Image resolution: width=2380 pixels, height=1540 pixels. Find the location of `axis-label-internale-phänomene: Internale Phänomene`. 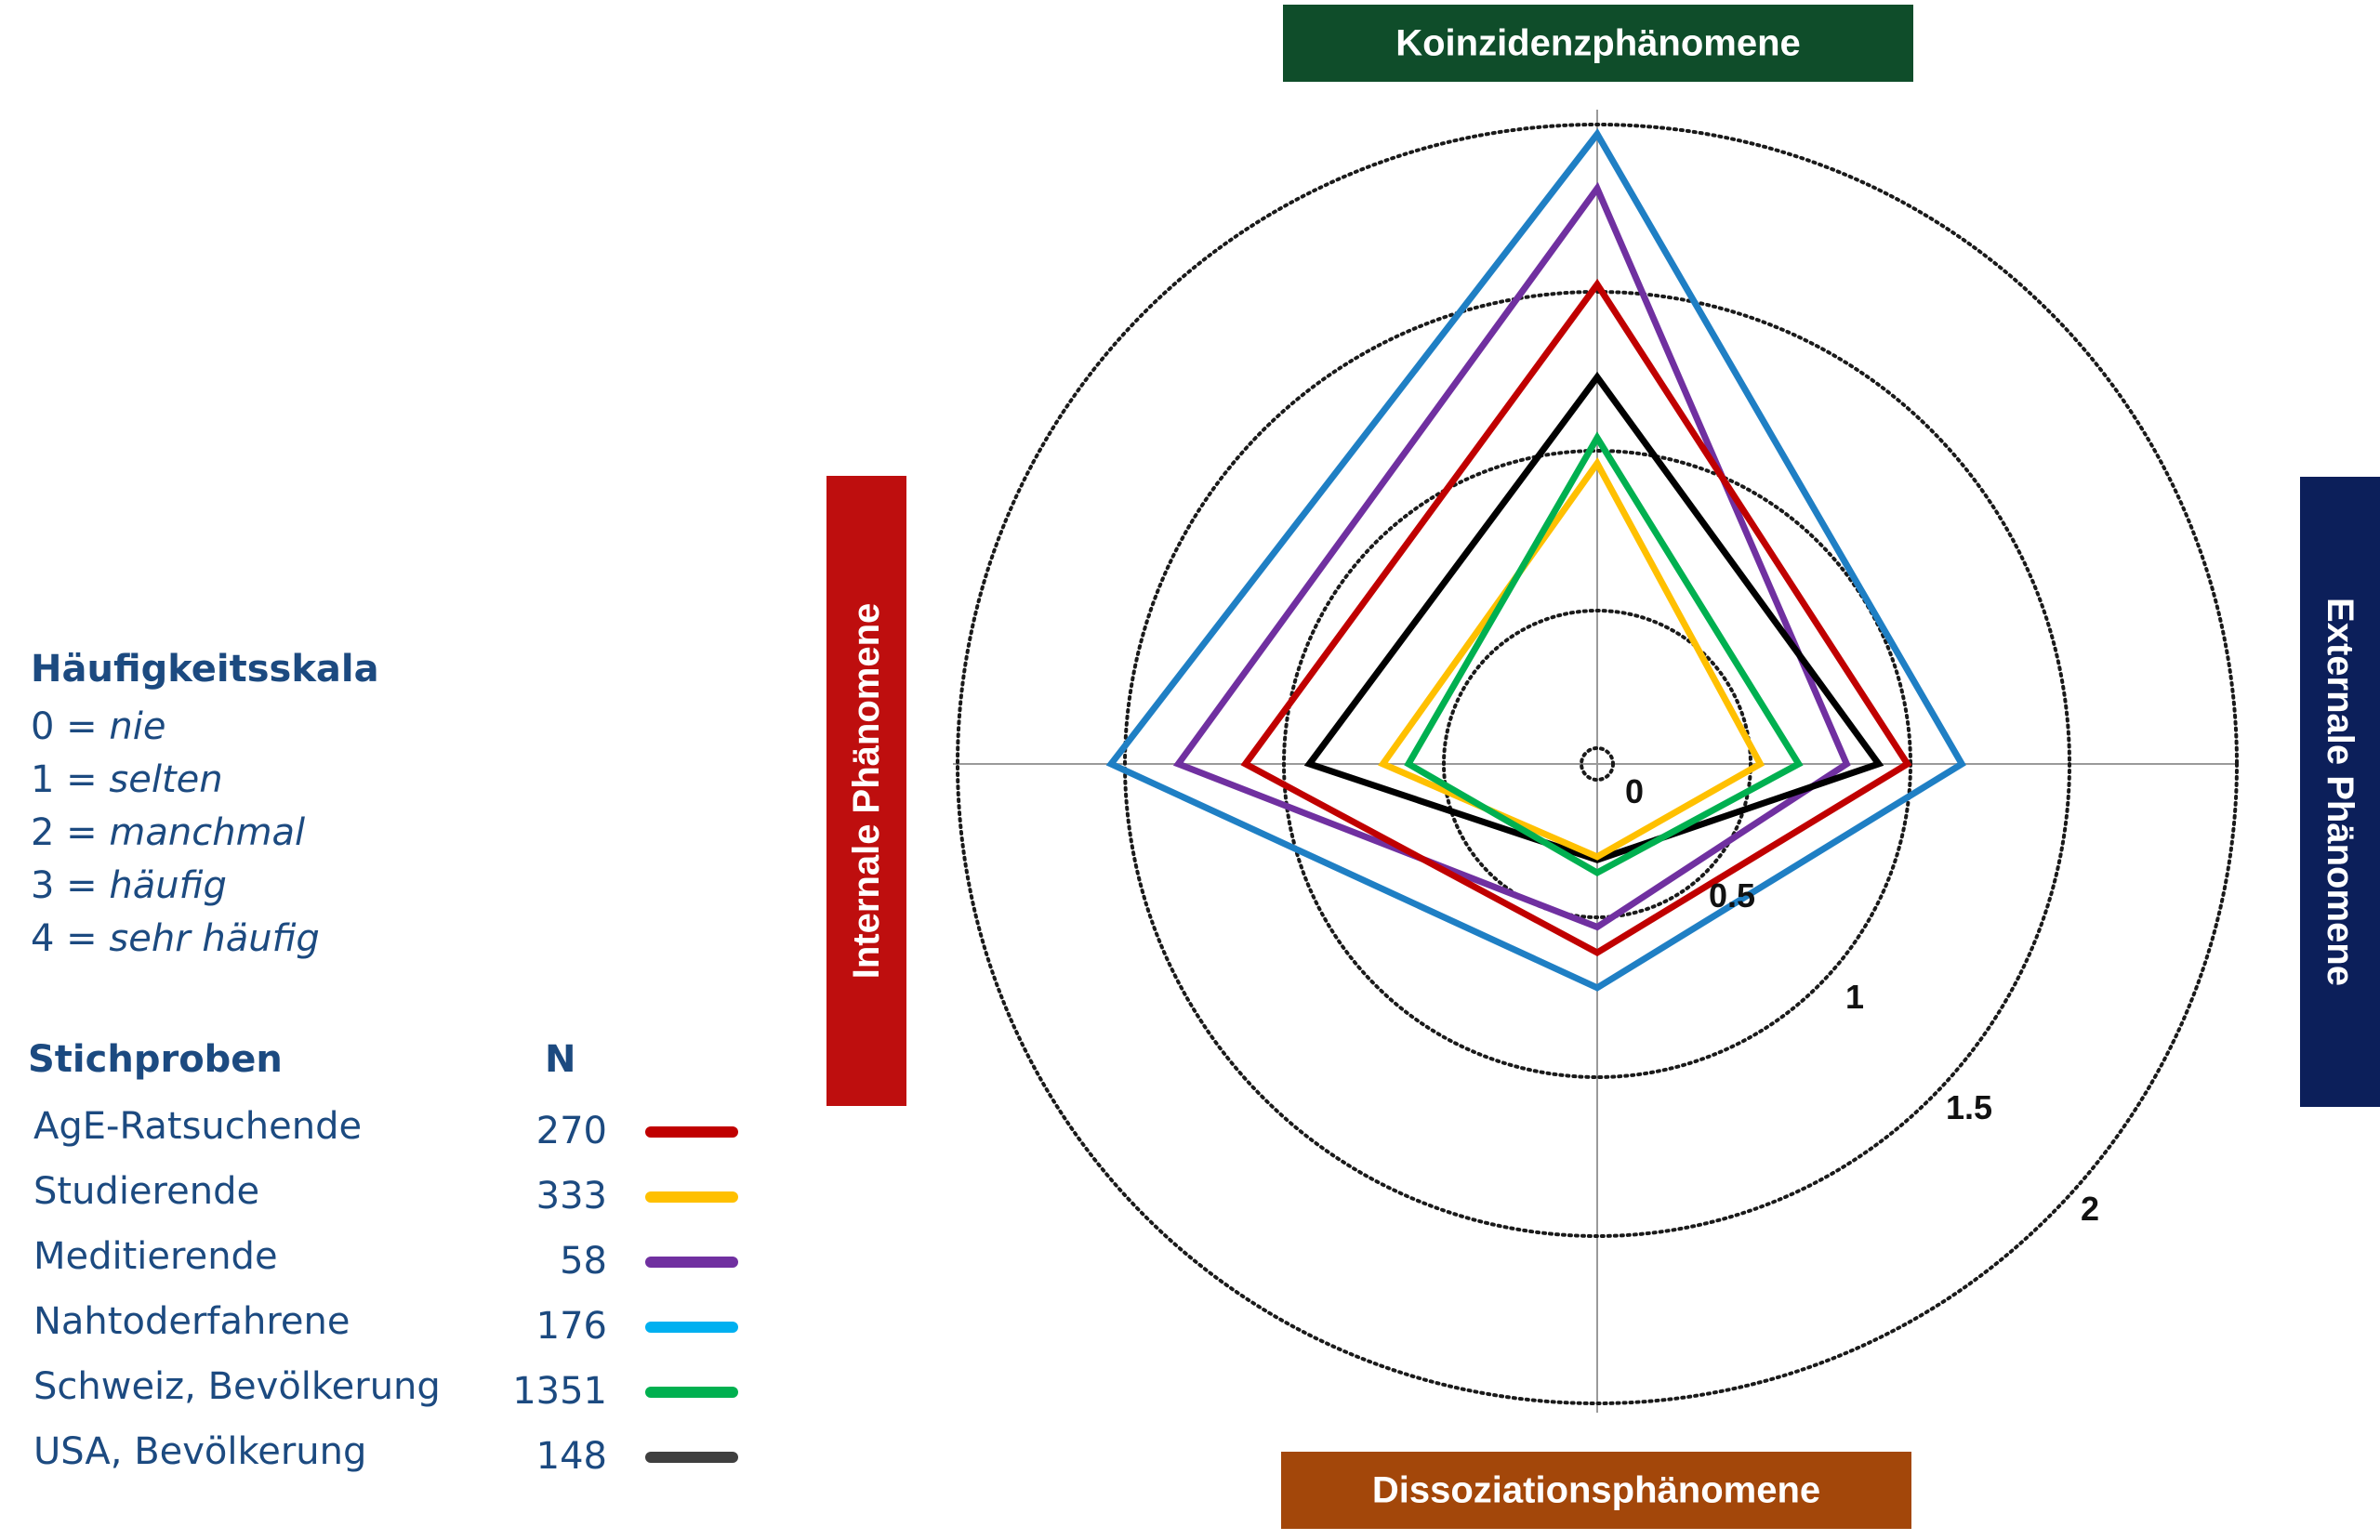

axis-label-internale-phänomene: Internale Phänomene is located at coordinates (866, 792).